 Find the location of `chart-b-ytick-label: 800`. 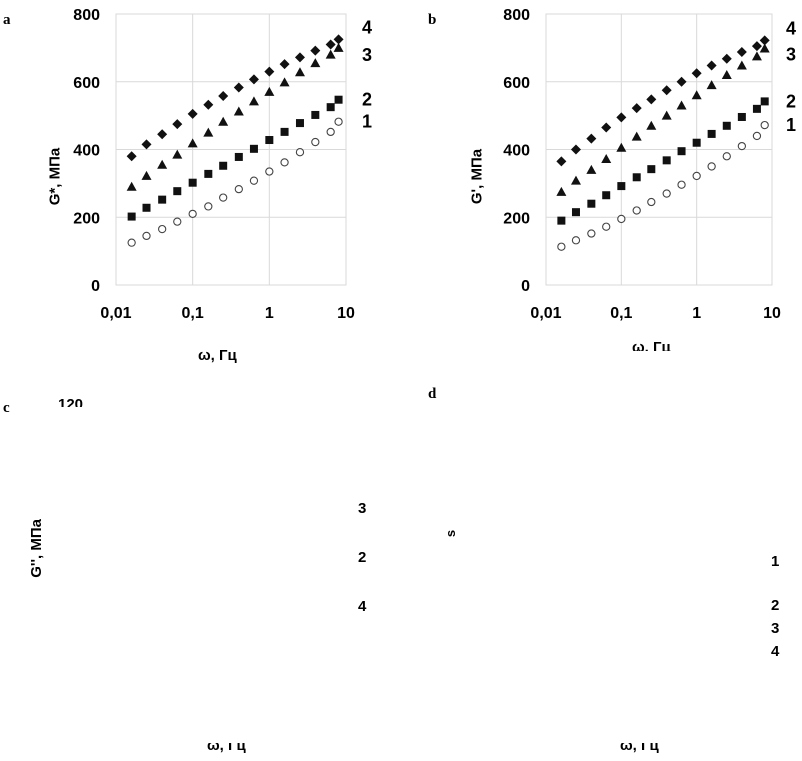

chart-b-ytick-label: 800 is located at coordinates (516, 15).